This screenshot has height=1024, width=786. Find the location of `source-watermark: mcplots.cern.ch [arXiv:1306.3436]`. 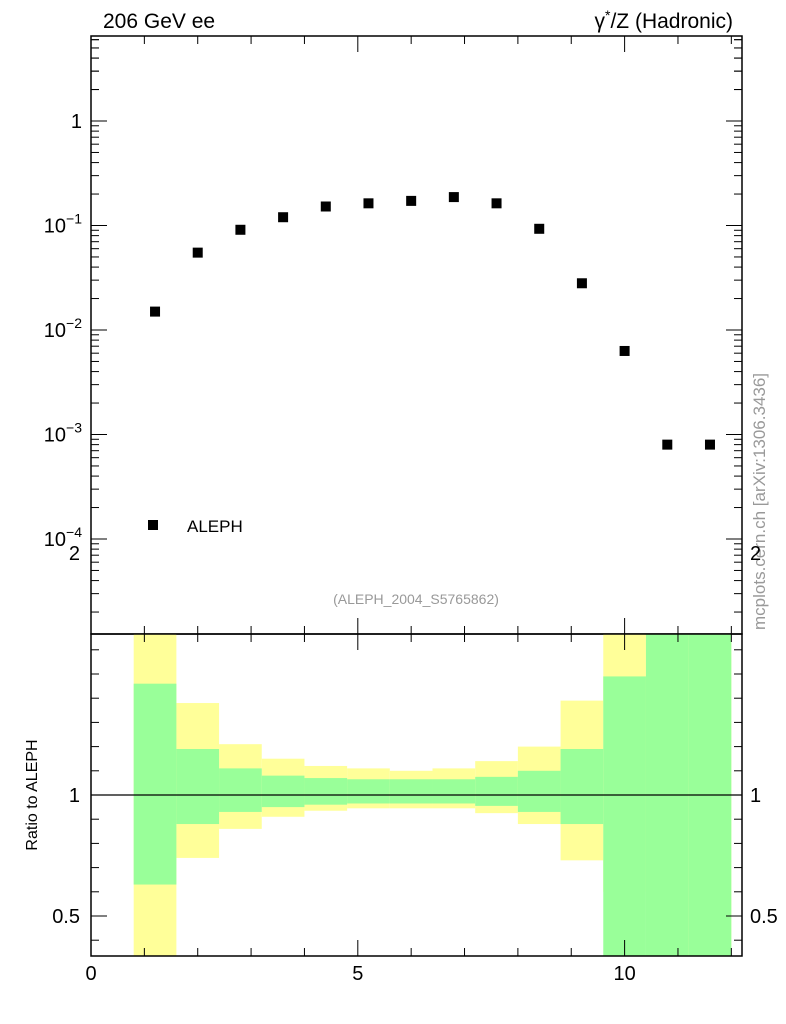

source-watermark: mcplots.cern.ch [arXiv:1306.3436] is located at coordinates (759, 501).